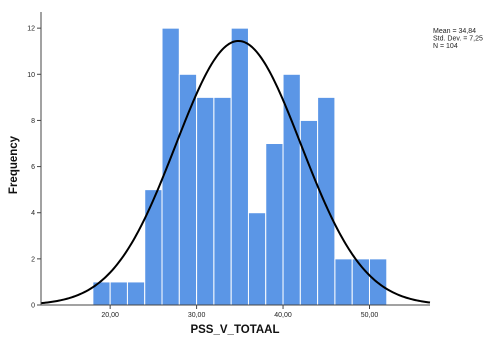 The height and width of the screenshot is (342, 484). Describe the element at coordinates (445, 46) in the screenshot. I see `stats-line: N = 104` at that location.